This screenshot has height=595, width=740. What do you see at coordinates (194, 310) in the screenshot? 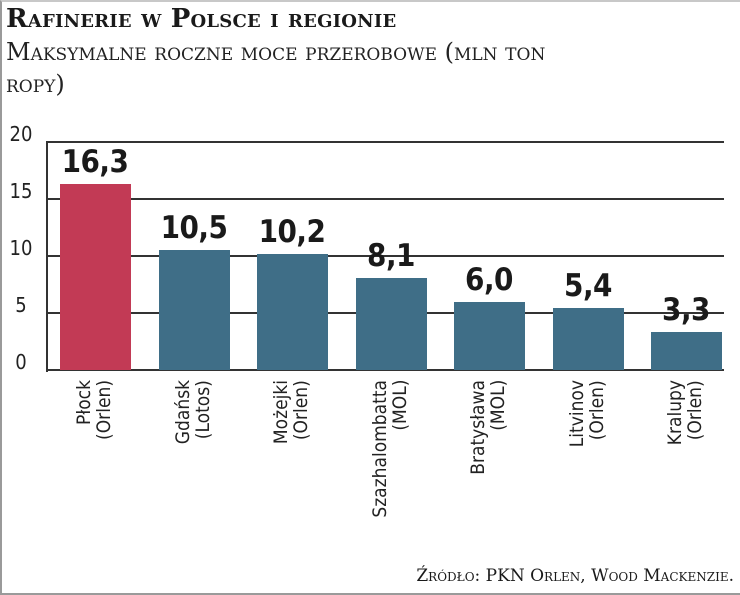
I see `bar-gdańsk` at bounding box center [194, 310].